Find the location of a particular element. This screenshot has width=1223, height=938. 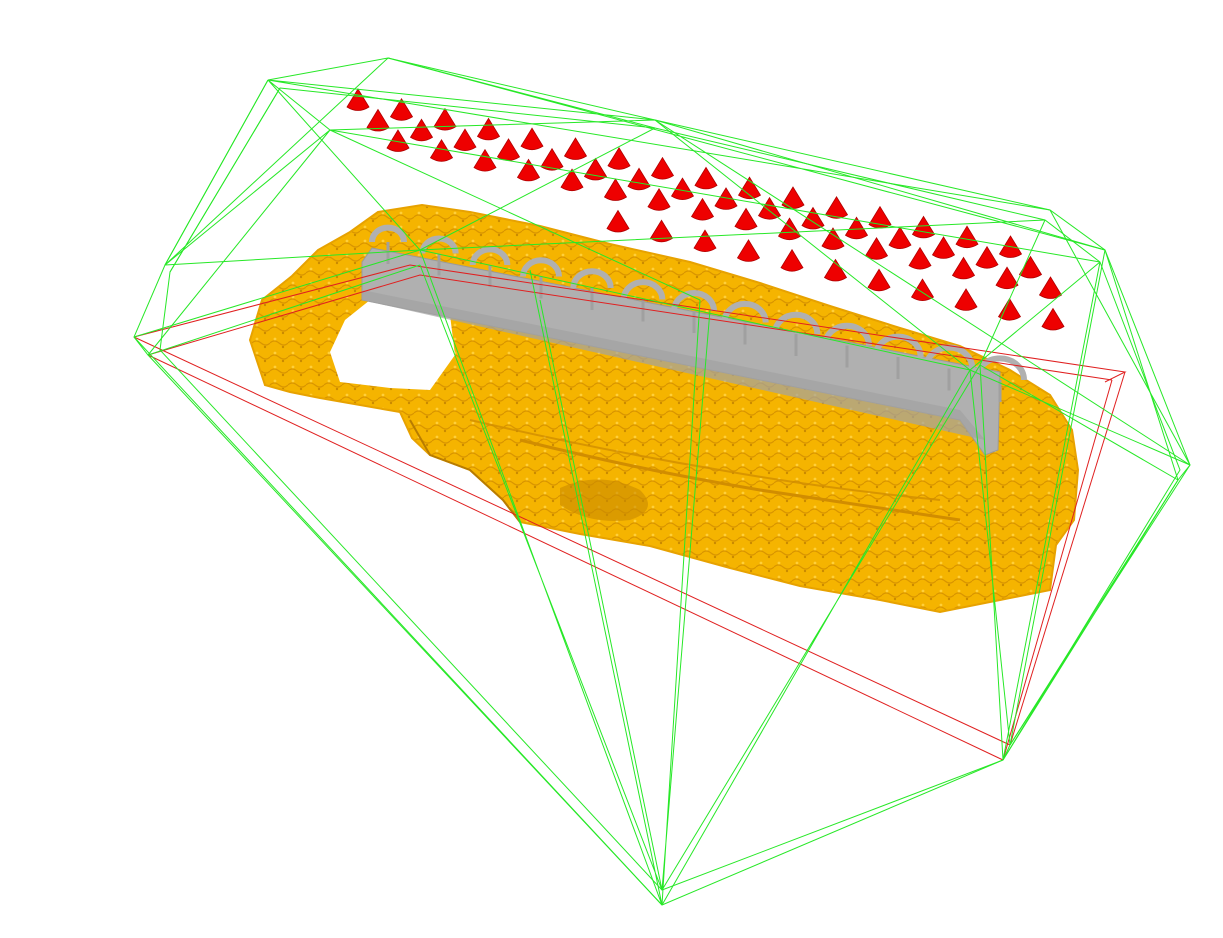

bbox-top-edge is located at coordinates (630, 323).